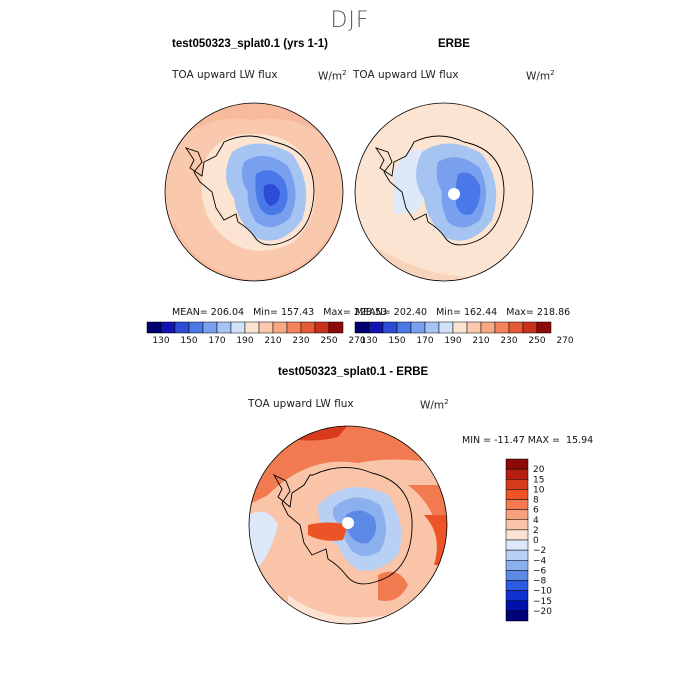 The image size is (700, 700). What do you see at coordinates (244, 341) in the screenshot?
I see `panel1-colorbar-tick-label: 190` at bounding box center [244, 341].